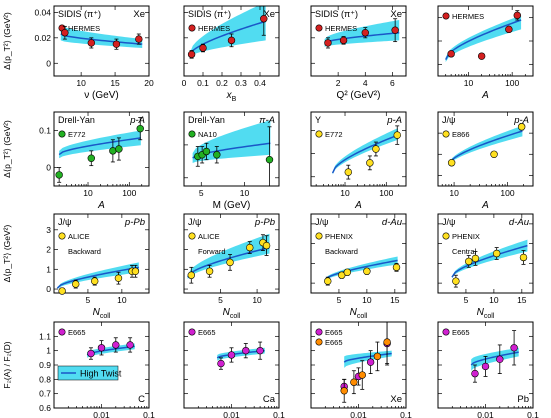  Describe the element at coordinates (341, 251) in the screenshot. I see `panel-caption: Backward` at that location.